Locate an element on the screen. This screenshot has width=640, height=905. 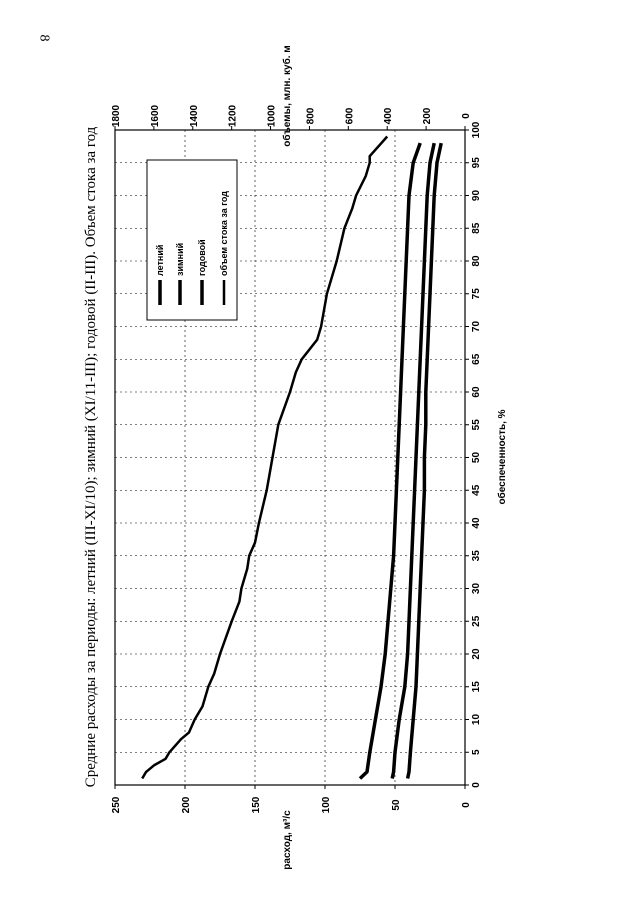
legend-label-2: зимний is located at coordinates (180, 259).